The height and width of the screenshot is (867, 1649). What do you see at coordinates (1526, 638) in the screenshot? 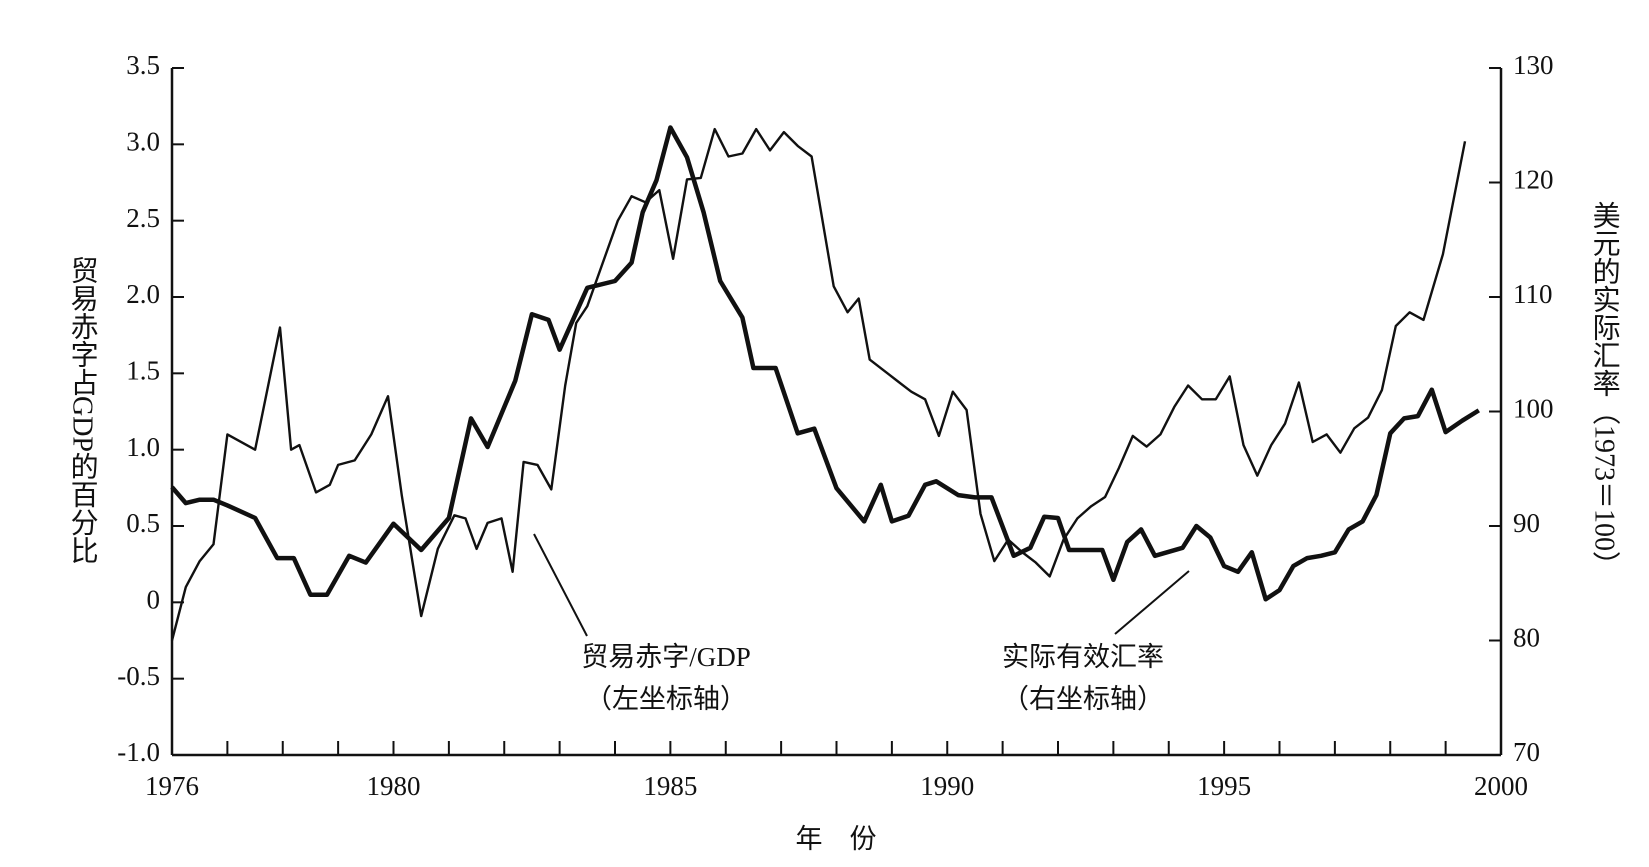
I see `y2-tick-label: 80` at bounding box center [1526, 638].